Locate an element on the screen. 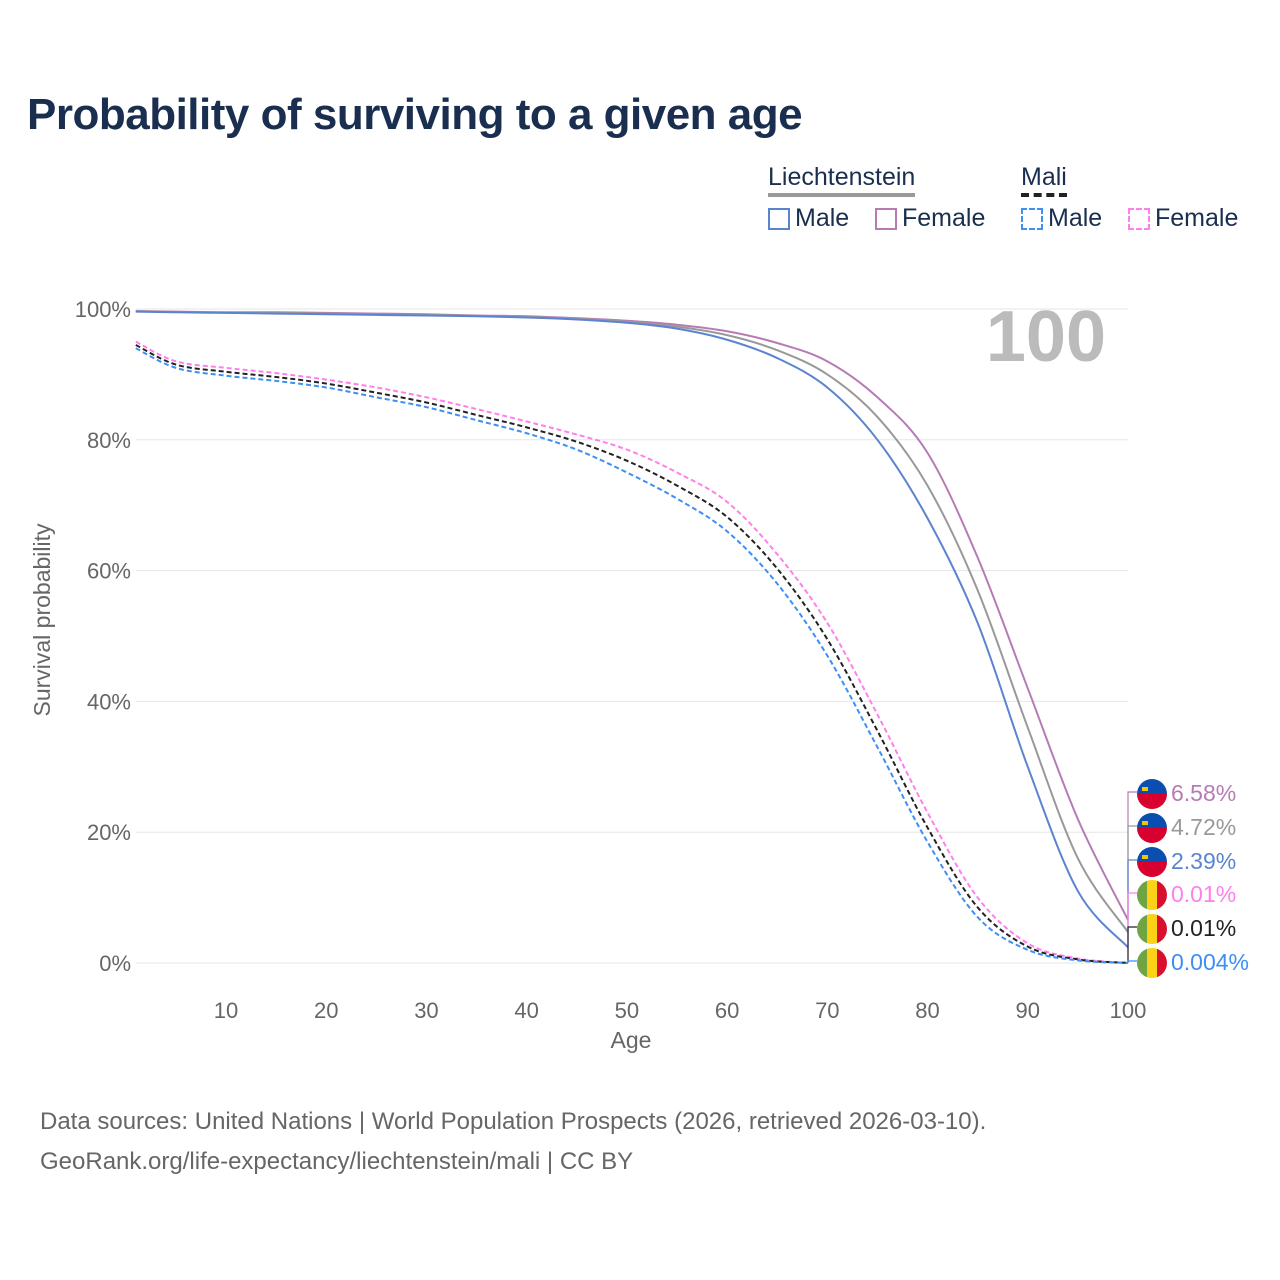  legend-item-liechtenstein-male: Male is located at coordinates (808, 218).